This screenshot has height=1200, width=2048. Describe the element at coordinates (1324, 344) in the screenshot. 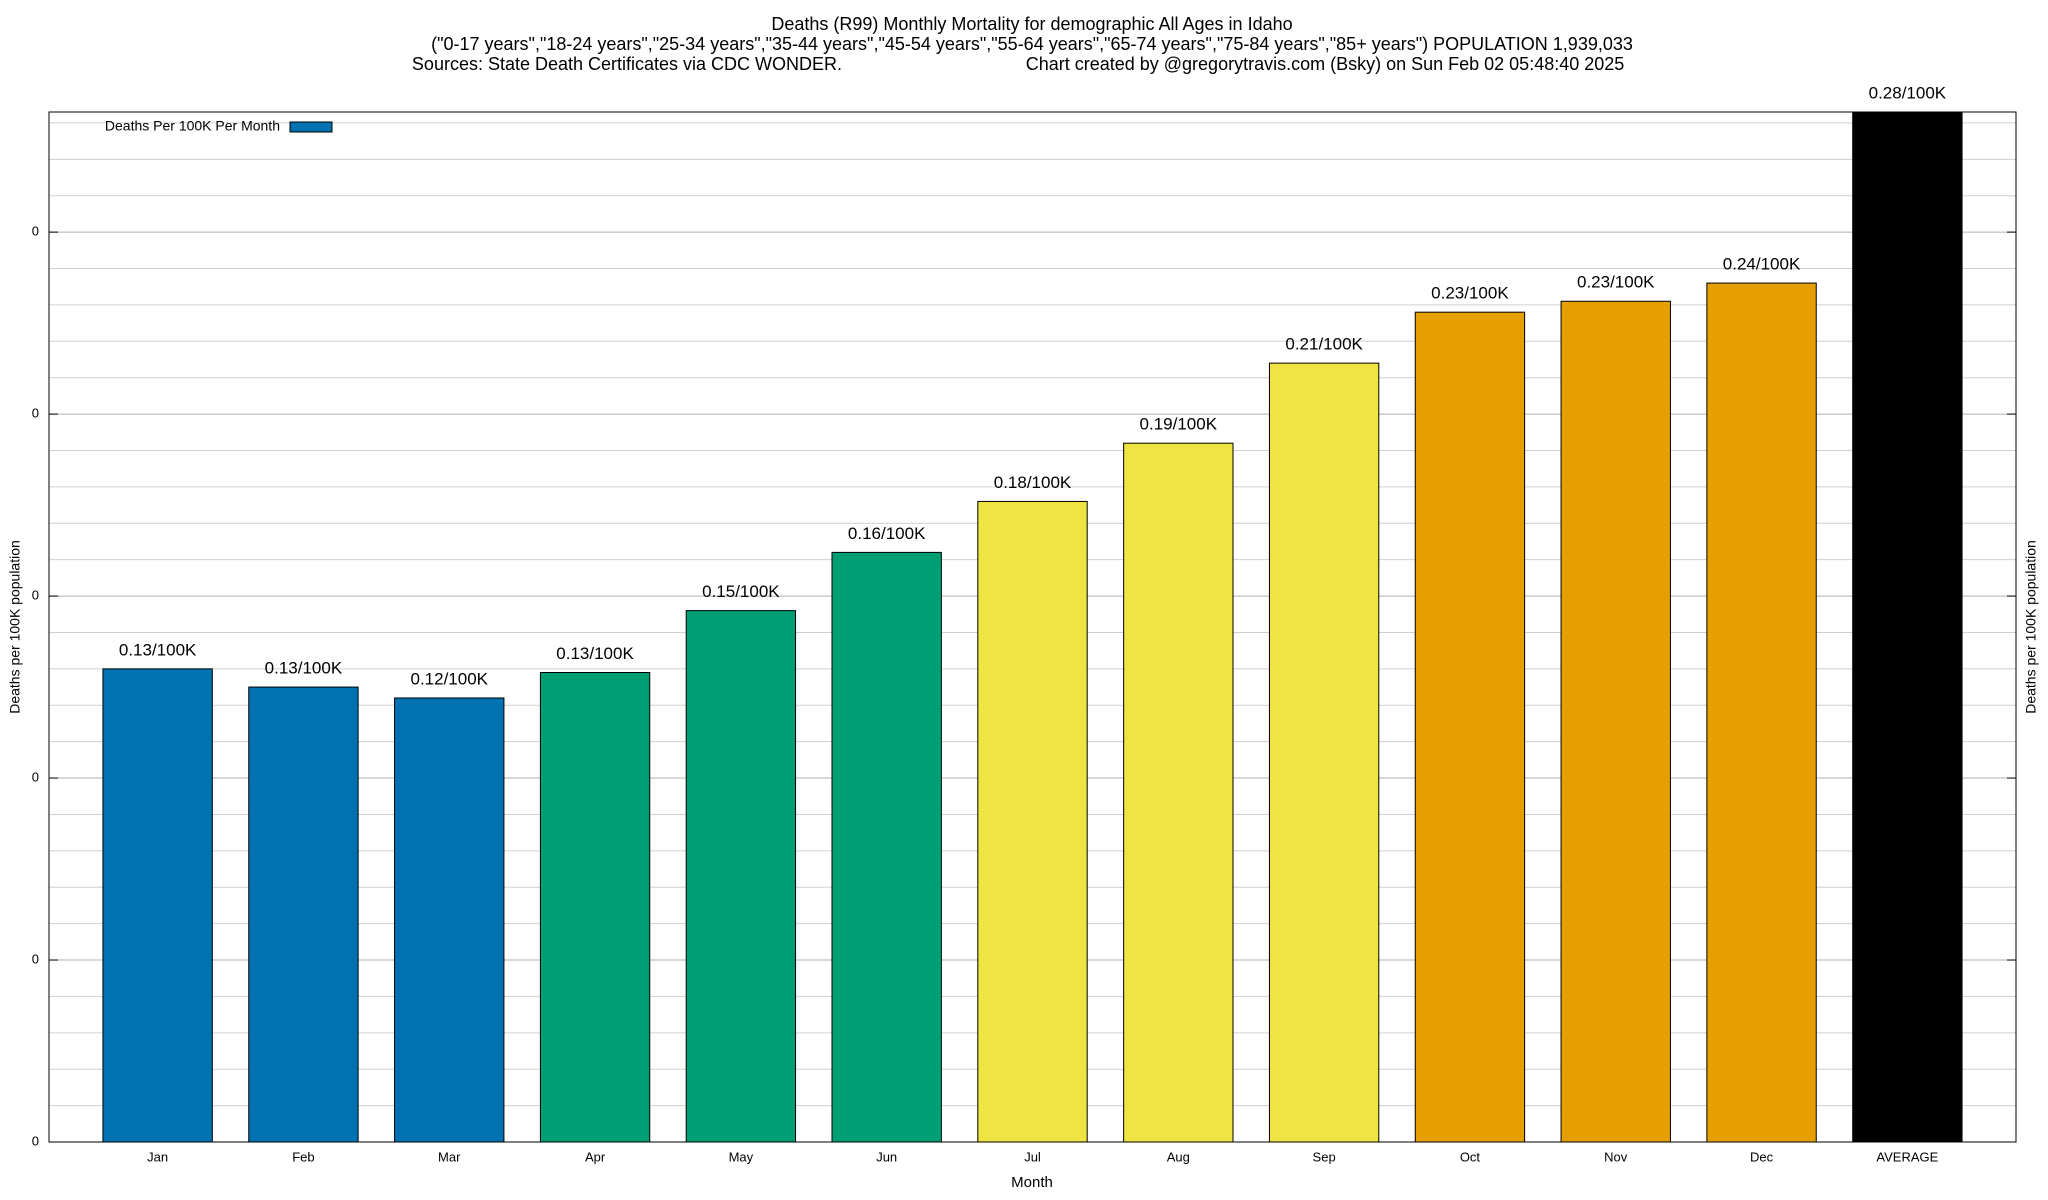

I see `value-label: 0.21/100K` at that location.